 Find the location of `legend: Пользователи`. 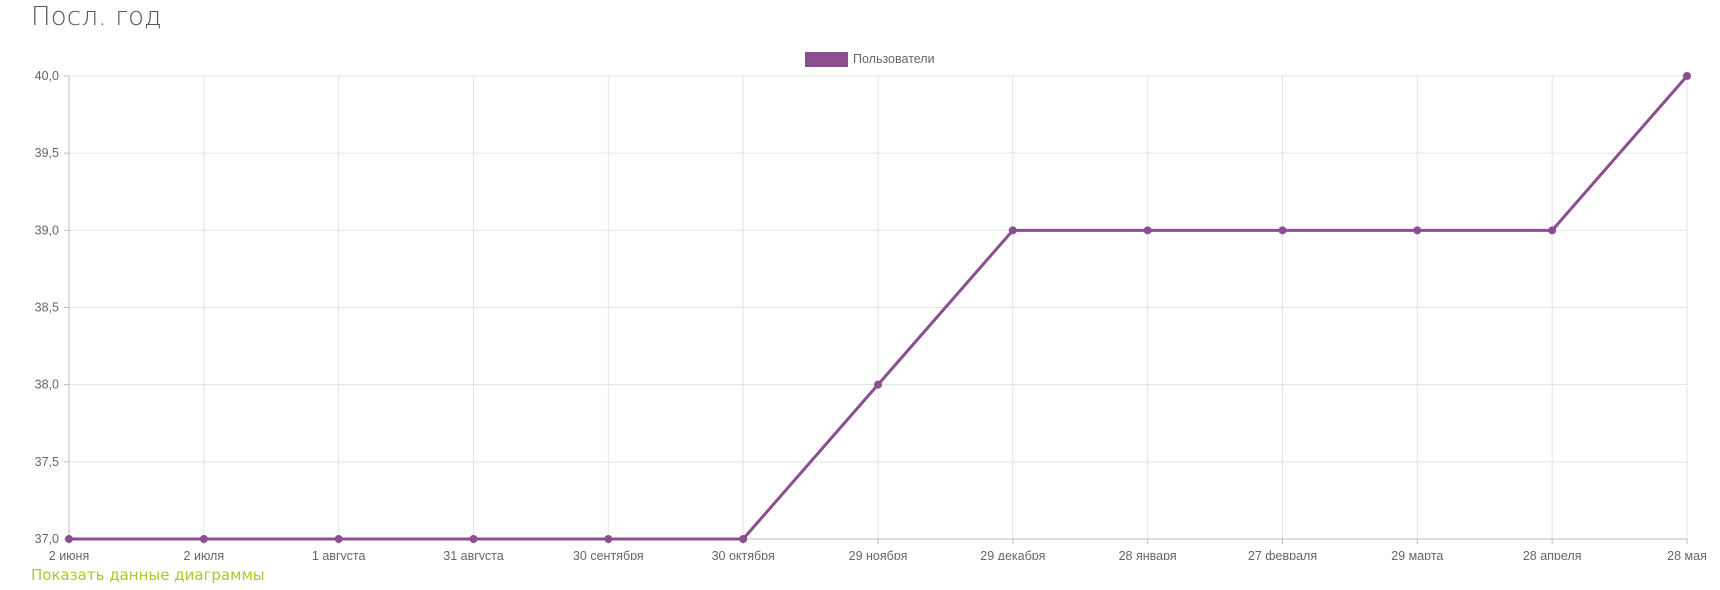

legend: Пользователи is located at coordinates (870, 59).